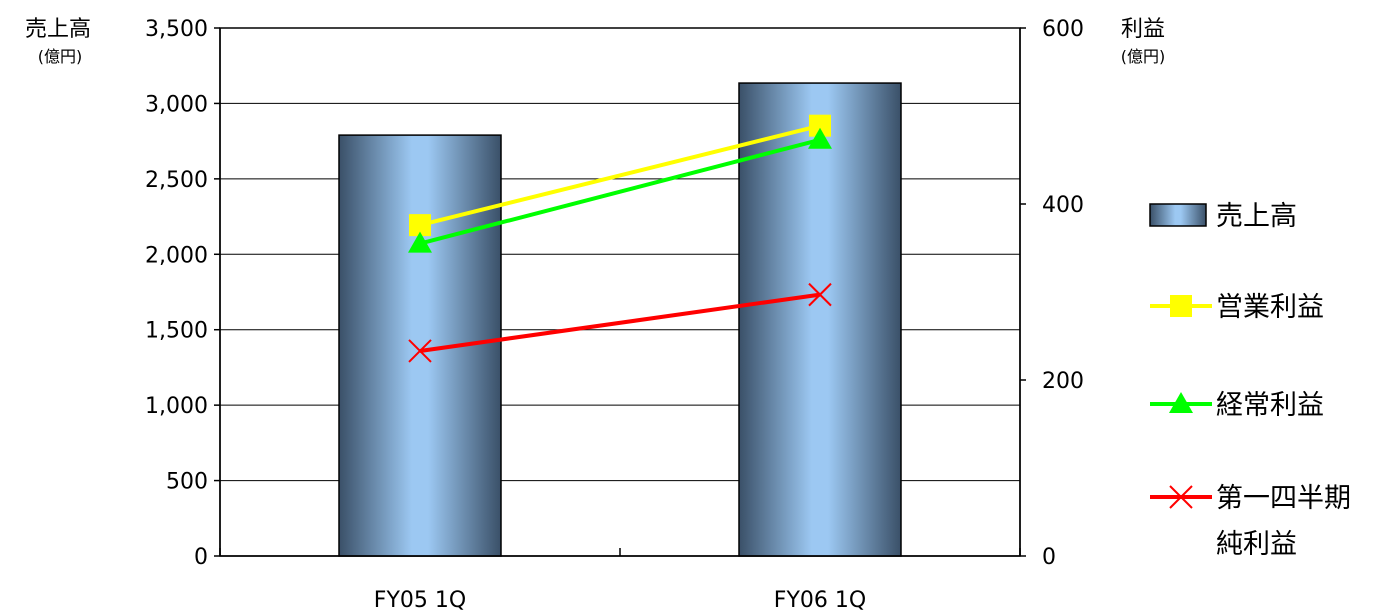  What do you see at coordinates (1049, 557) in the screenshot?
I see `y-right-tick-label: 0` at bounding box center [1049, 557].